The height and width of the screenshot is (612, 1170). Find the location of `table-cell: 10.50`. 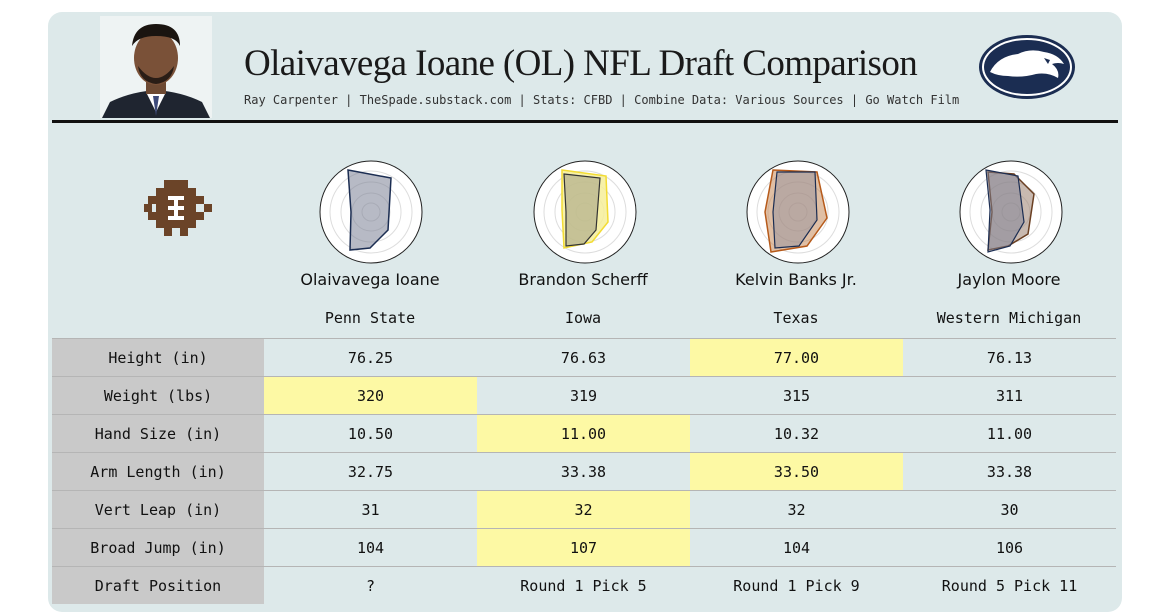

table-cell: 10.50 is located at coordinates (370, 433).